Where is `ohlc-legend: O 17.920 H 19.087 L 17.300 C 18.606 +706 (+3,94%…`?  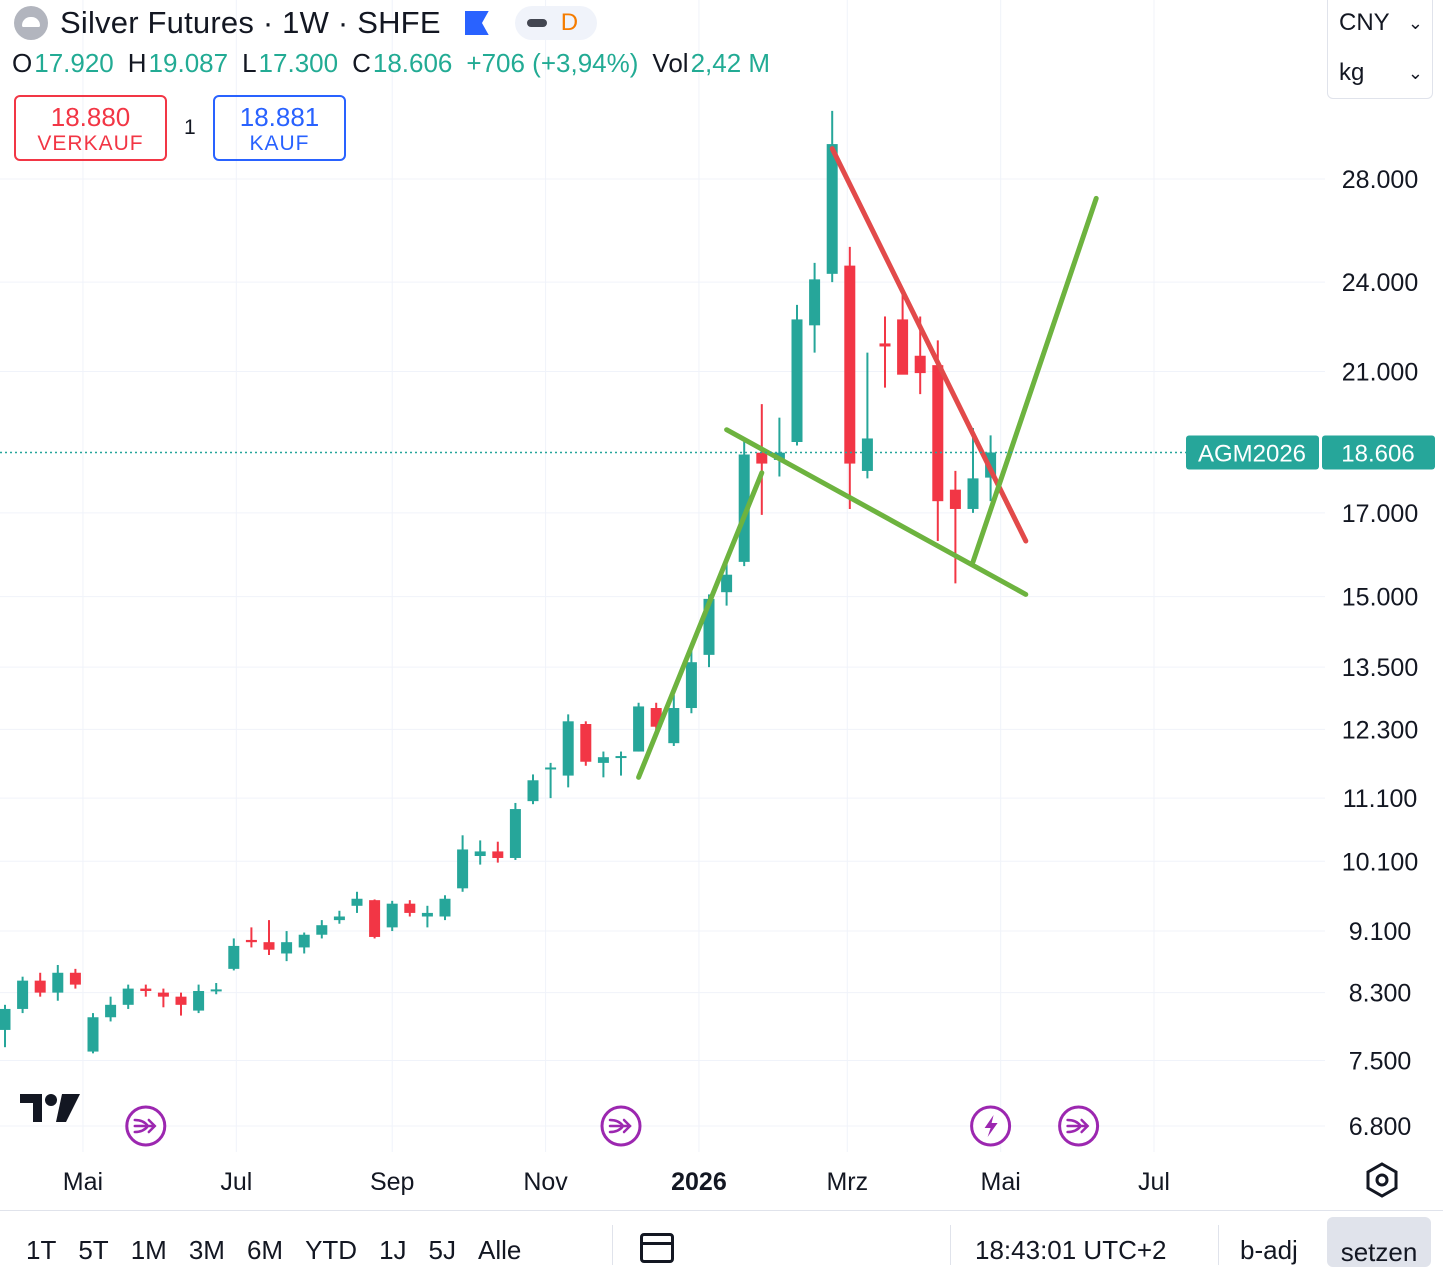
ohlc-legend: O 17.920 H 19.087 L 17.300 C 18.606 +706 (+3,94%… is located at coordinates (398, 63).